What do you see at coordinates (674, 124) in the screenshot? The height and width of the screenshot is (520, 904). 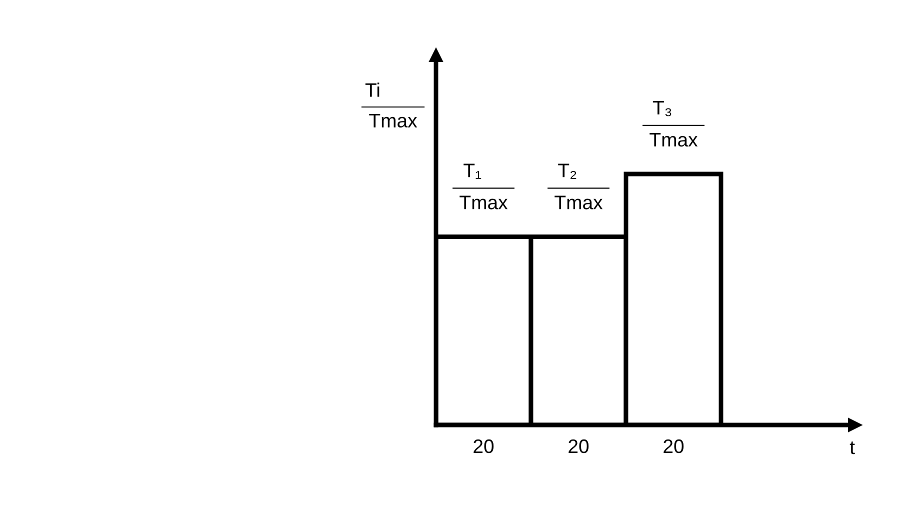 I see `text: T₃ Tmax` at bounding box center [674, 124].